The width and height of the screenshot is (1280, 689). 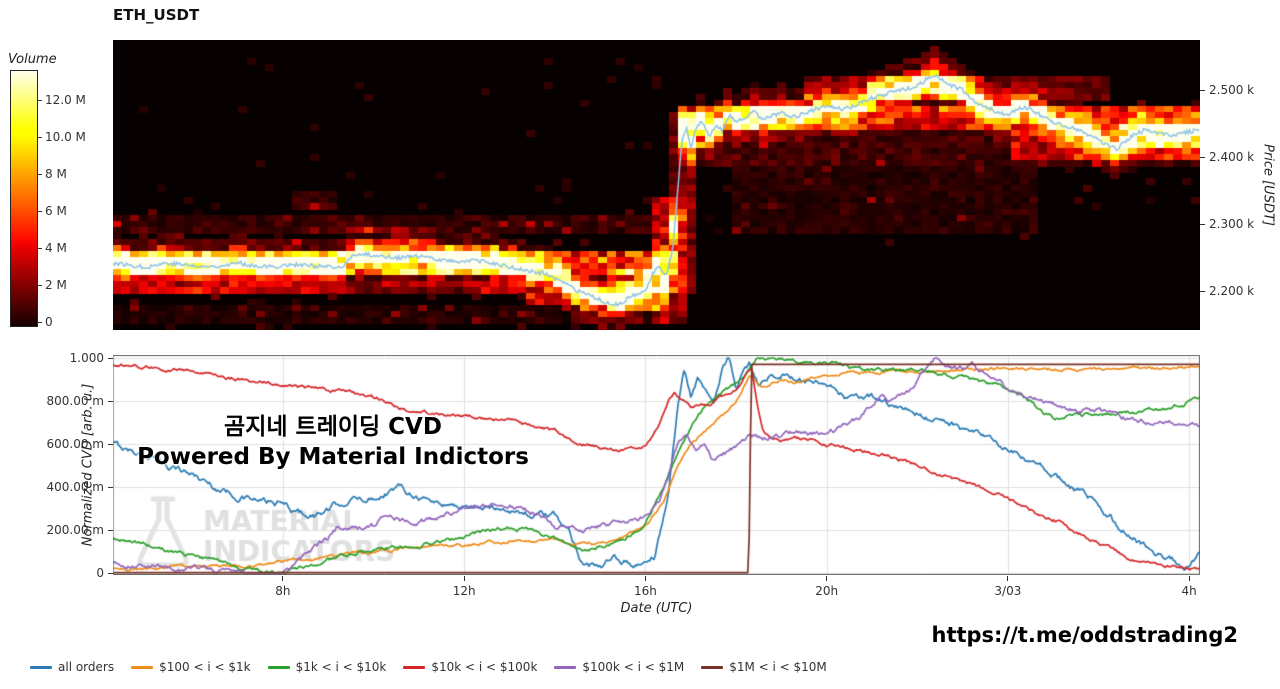 What do you see at coordinates (56, 248) in the screenshot?
I see `tick-label: 4 M` at bounding box center [56, 248].